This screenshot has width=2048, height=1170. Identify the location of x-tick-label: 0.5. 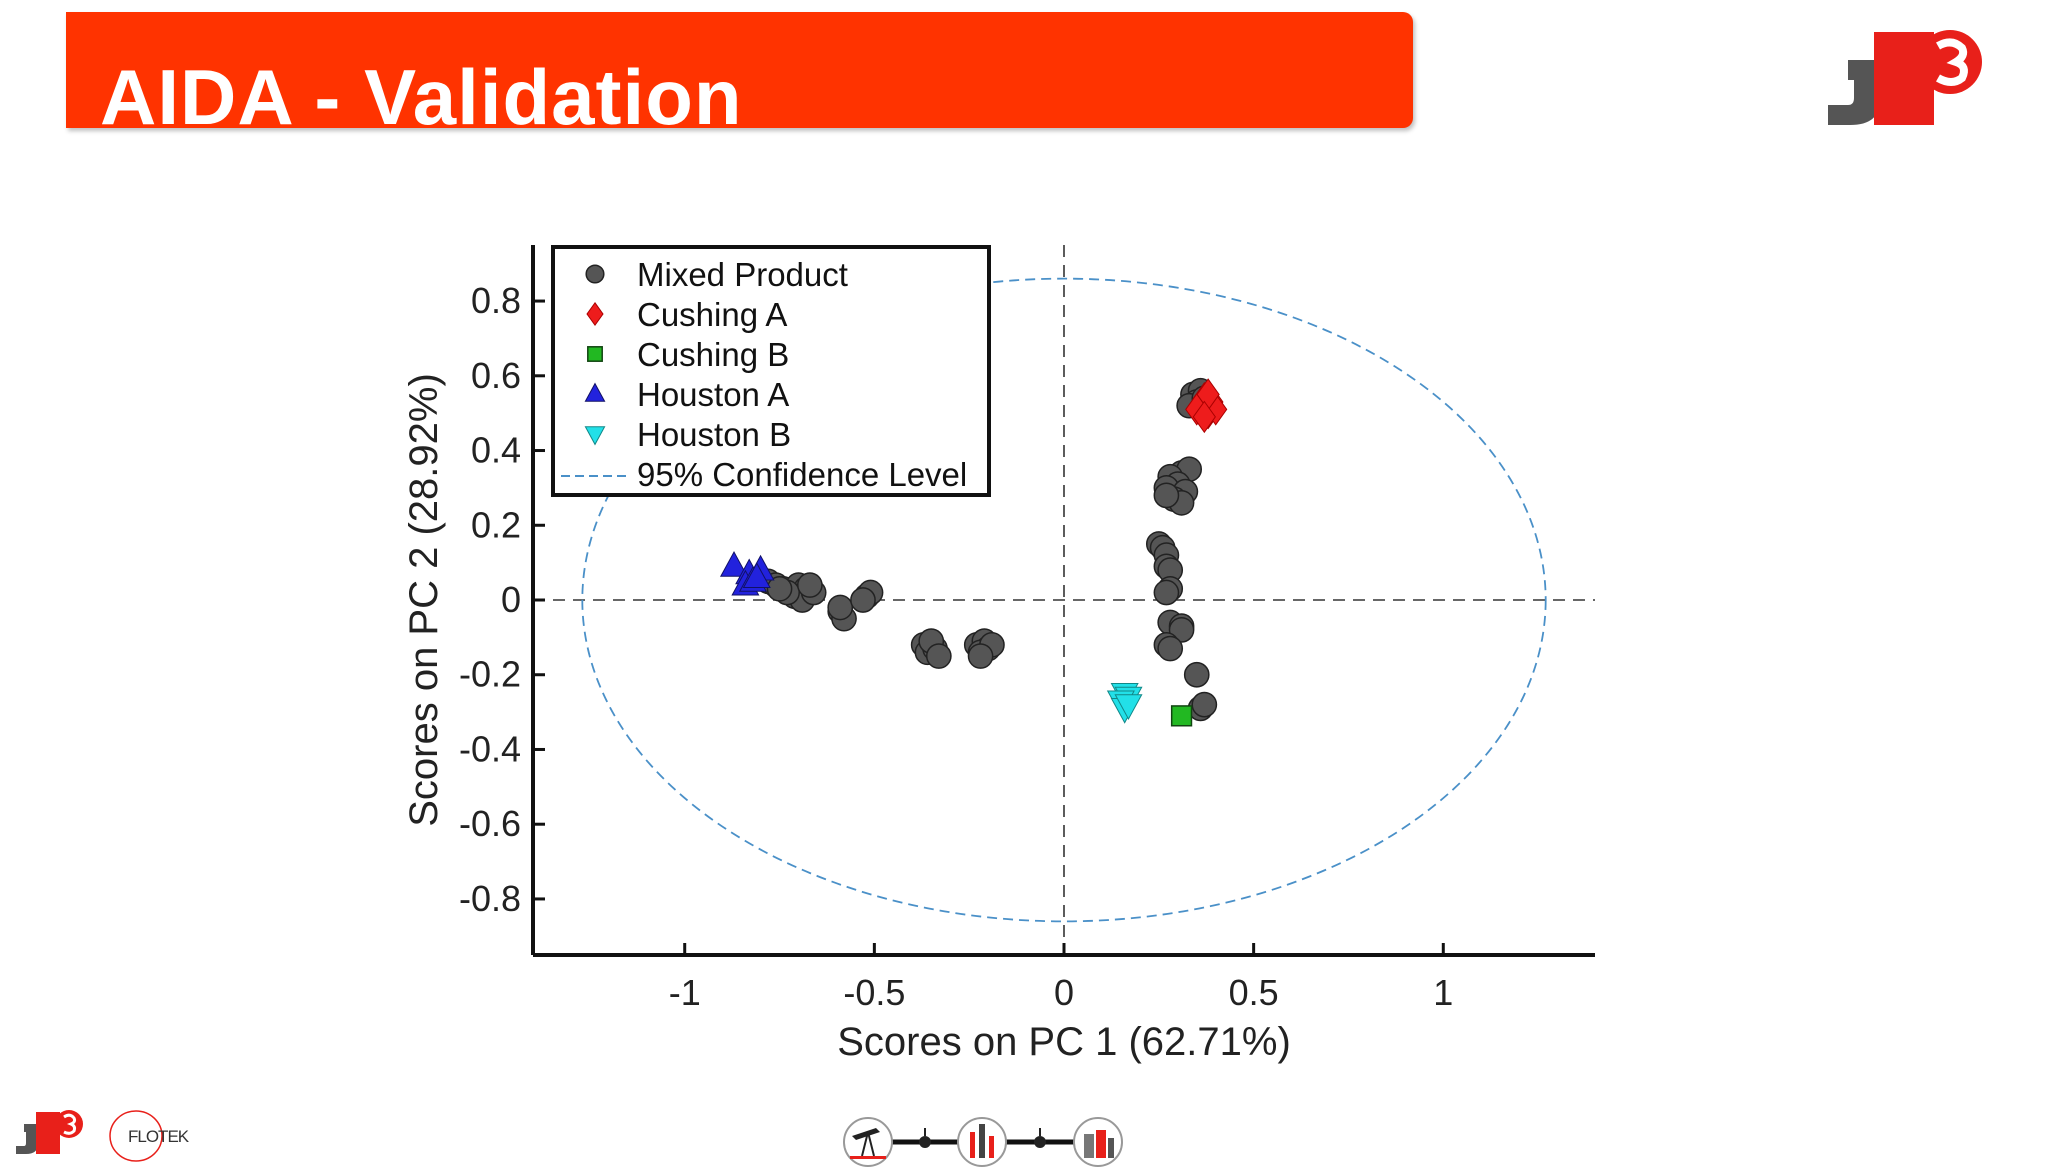
(1254, 992).